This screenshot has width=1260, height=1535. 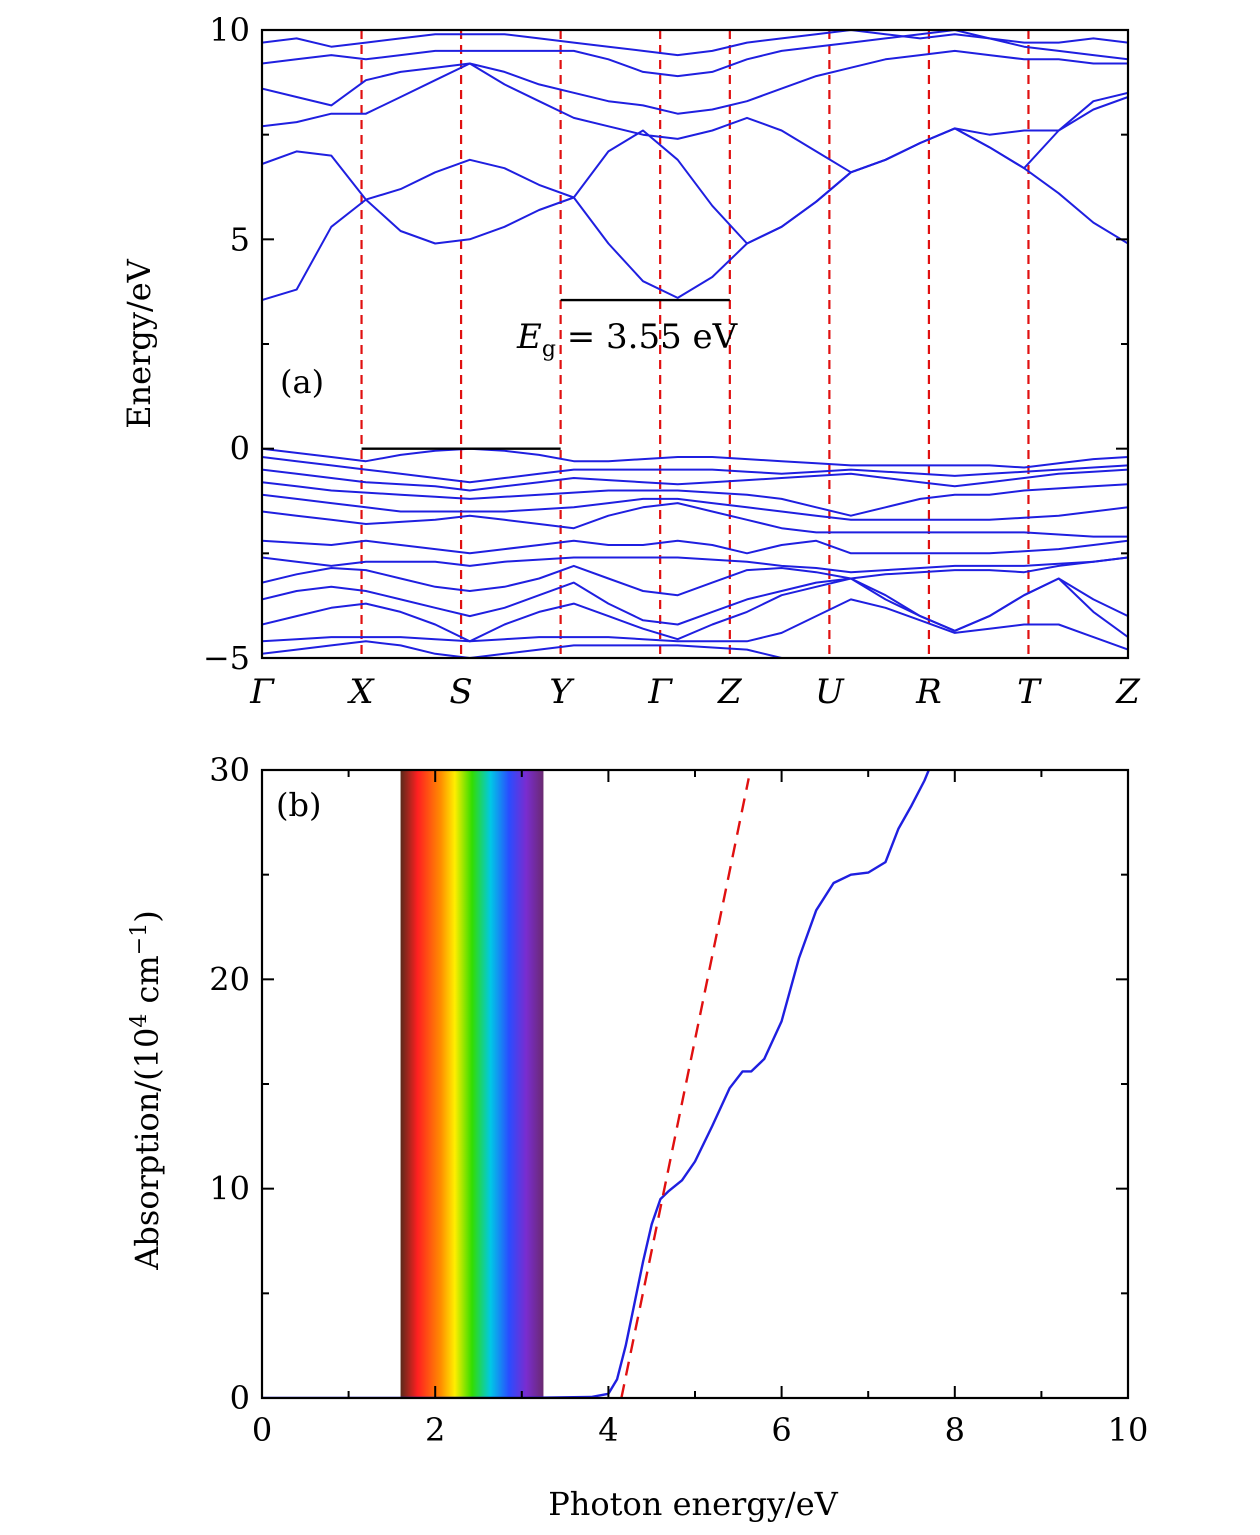 What do you see at coordinates (955, 1430) in the screenshot?
I see `x-tick-label: 8` at bounding box center [955, 1430].